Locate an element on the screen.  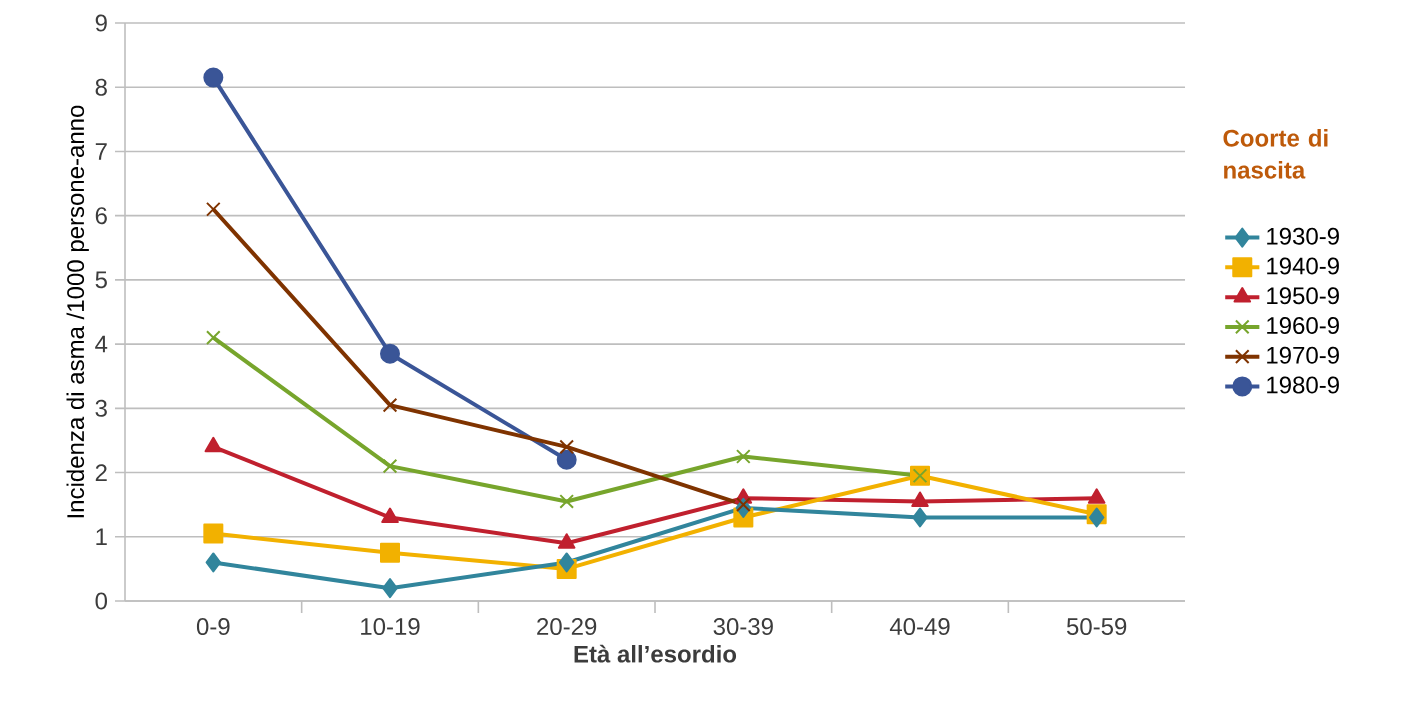
x-tick-label: 0-9 is located at coordinates (213, 627).